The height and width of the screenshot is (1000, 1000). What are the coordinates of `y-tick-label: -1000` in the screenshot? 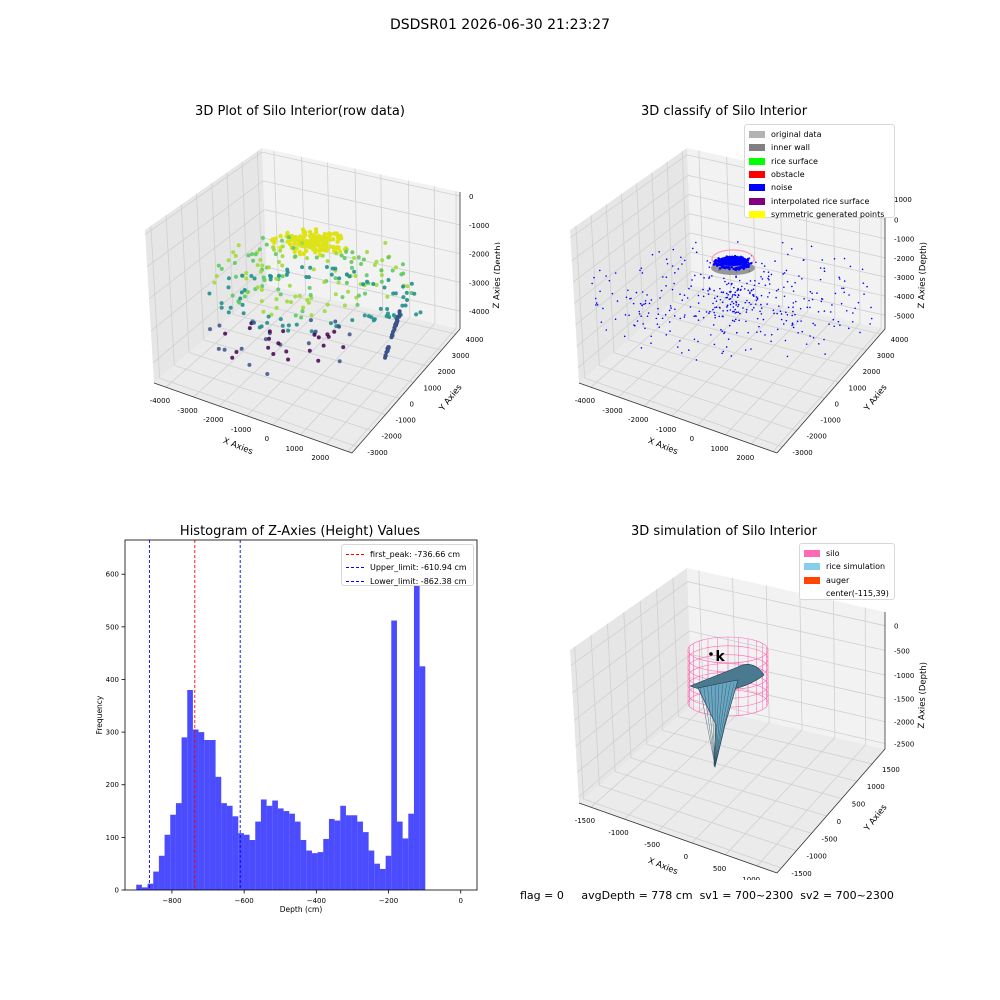 It's located at (405, 421).